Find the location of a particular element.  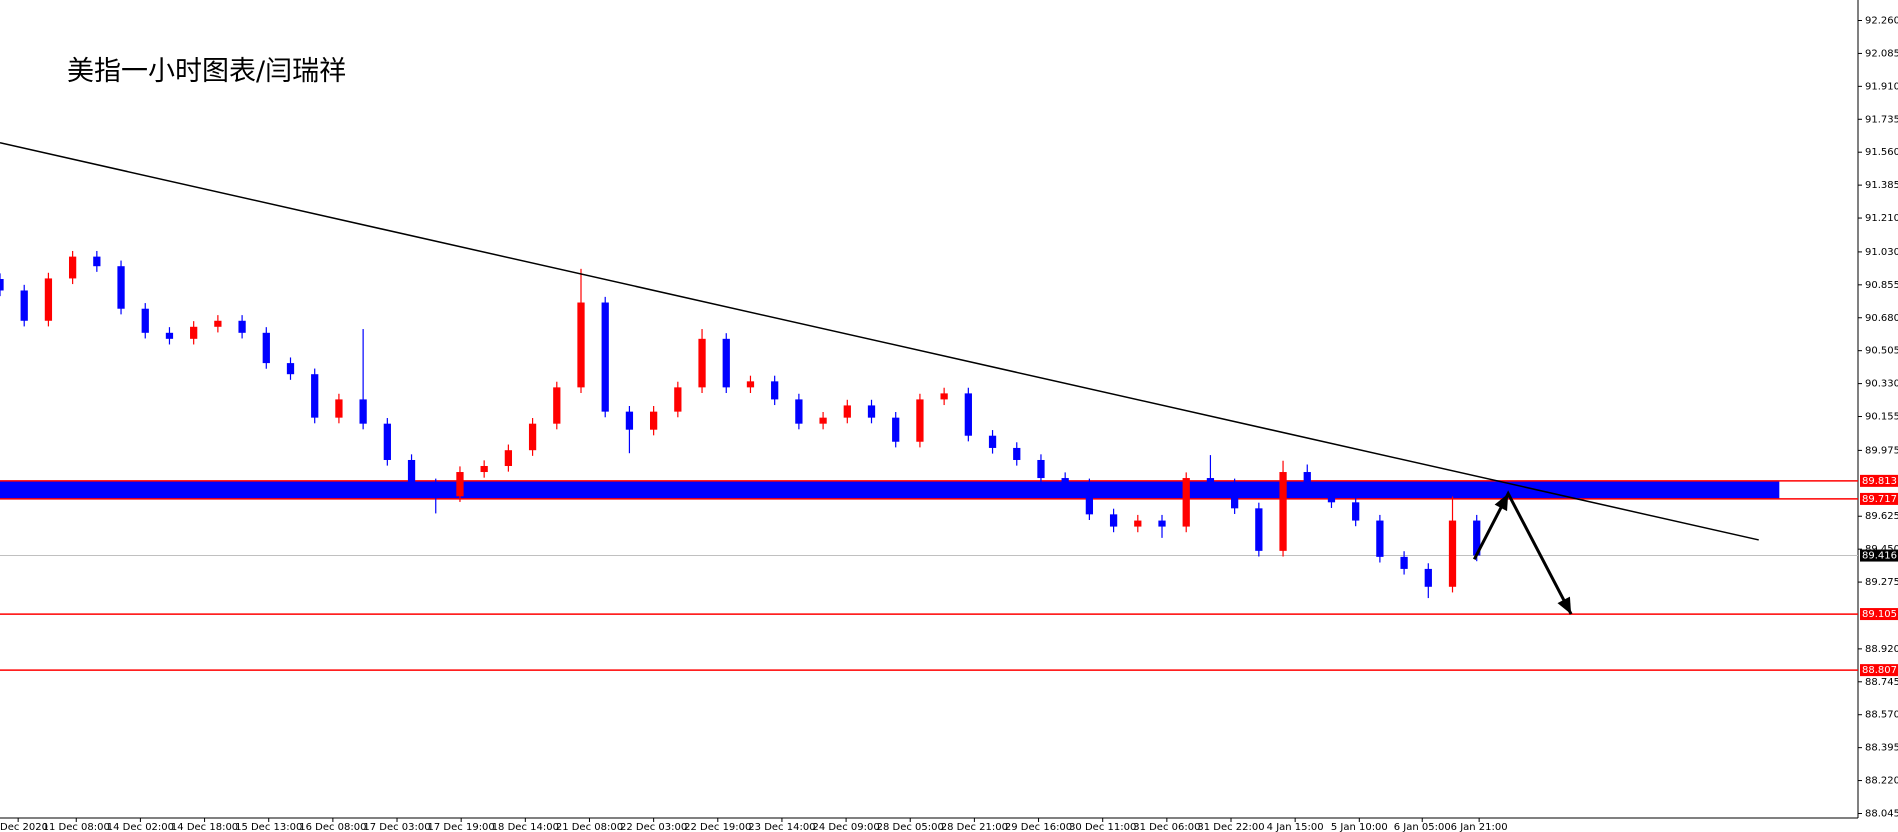

x-tick-label: 21 Dec 08:00 is located at coordinates (589, 827).